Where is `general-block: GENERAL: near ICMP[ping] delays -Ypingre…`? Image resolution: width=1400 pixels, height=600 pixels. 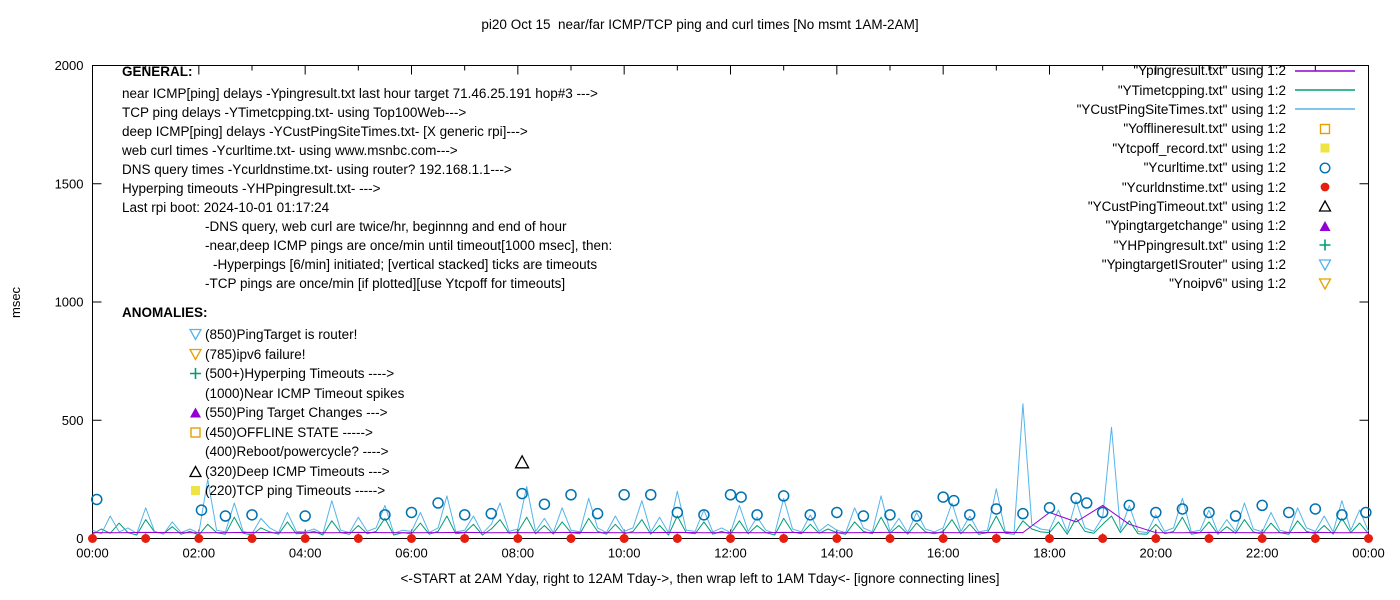 general-block: GENERAL: near ICMP[ping] delays -Ypingre… is located at coordinates (367, 177).